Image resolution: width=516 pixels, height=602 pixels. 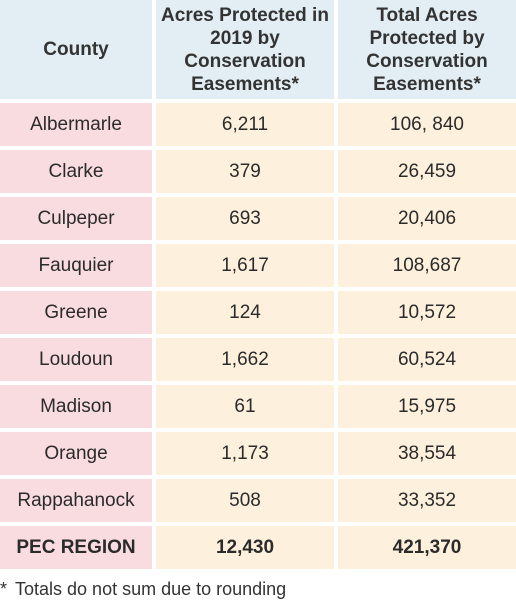 I want to click on total-acres-cell: 38,554, so click(x=427, y=453).